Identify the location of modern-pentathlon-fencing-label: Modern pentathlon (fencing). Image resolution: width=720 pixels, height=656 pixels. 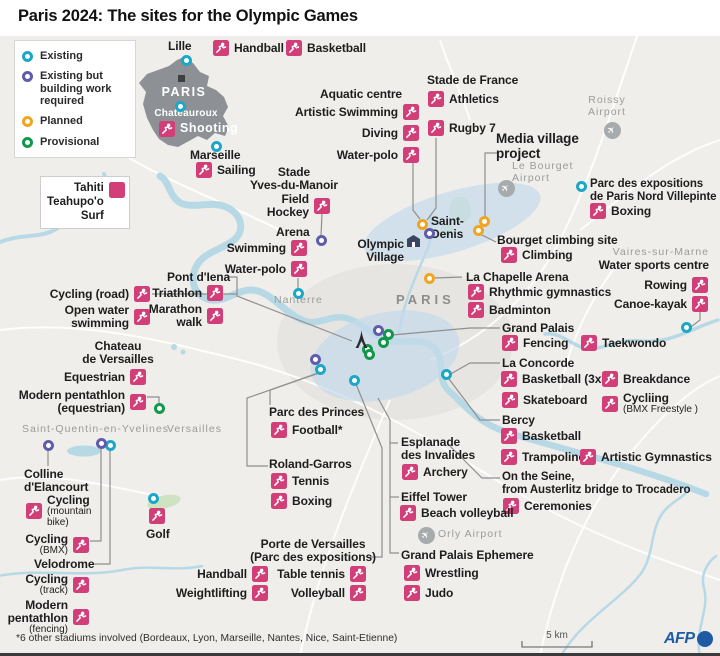
(37, 616).